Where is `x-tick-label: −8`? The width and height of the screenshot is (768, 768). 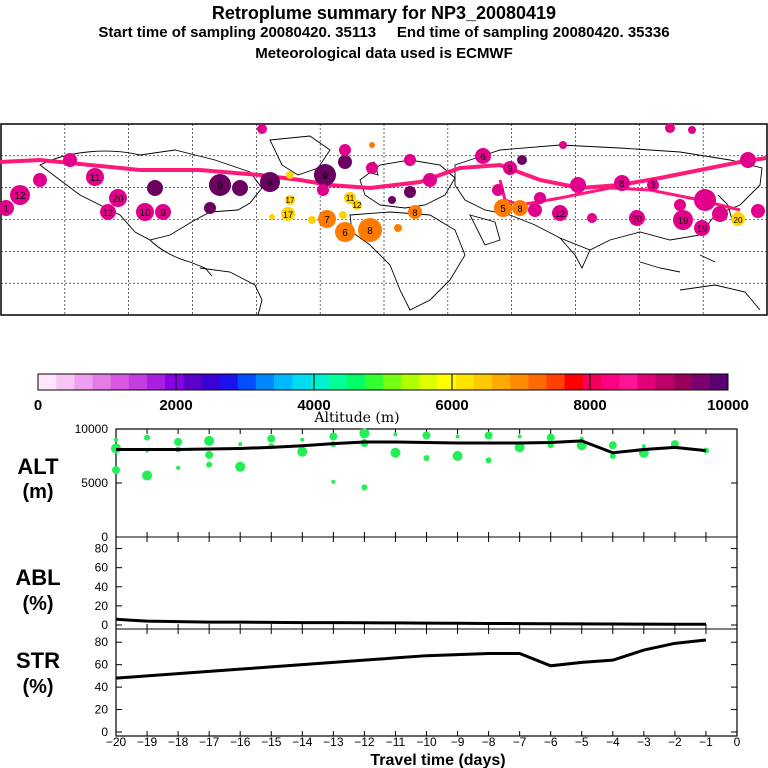 x-tick-label: −8 is located at coordinates (489, 742).